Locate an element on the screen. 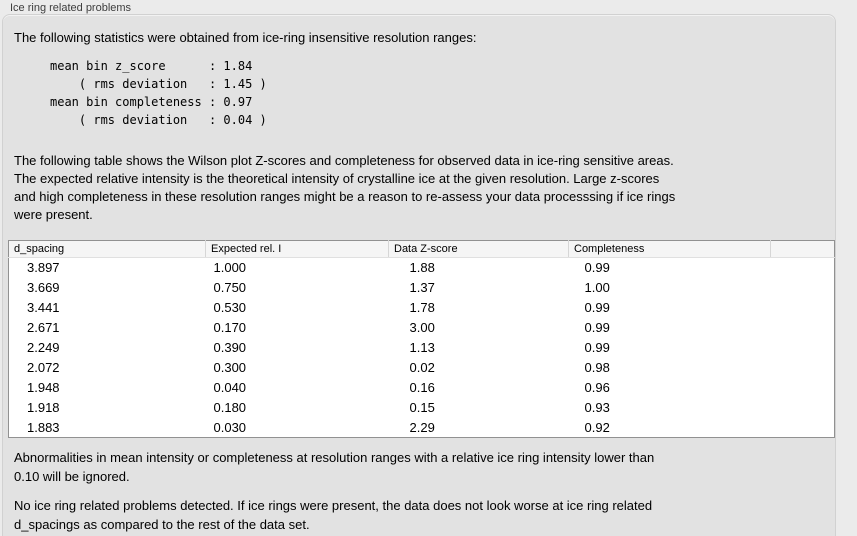 Image resolution: width=857 pixels, height=536 pixels. table-cell: 0.02 is located at coordinates (422, 367).